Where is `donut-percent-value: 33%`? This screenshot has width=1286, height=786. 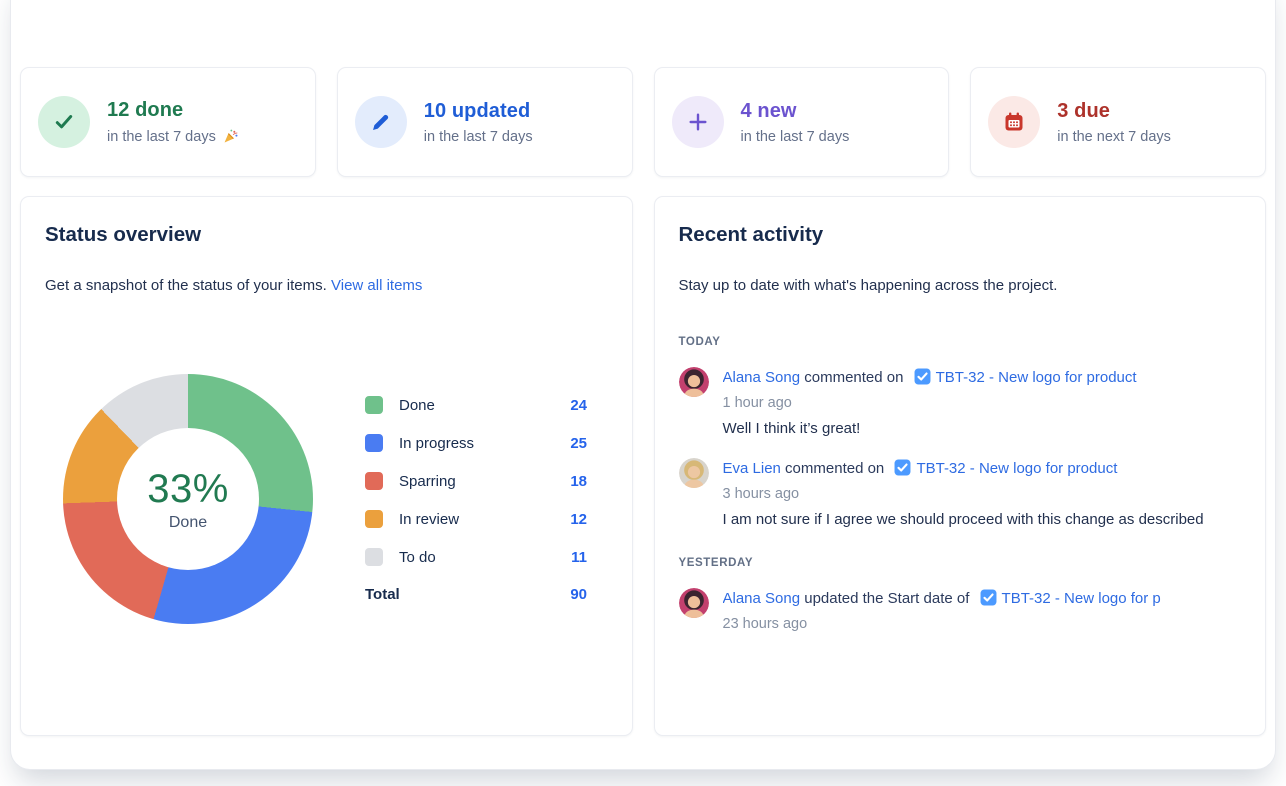 donut-percent-value: 33% is located at coordinates (188, 488).